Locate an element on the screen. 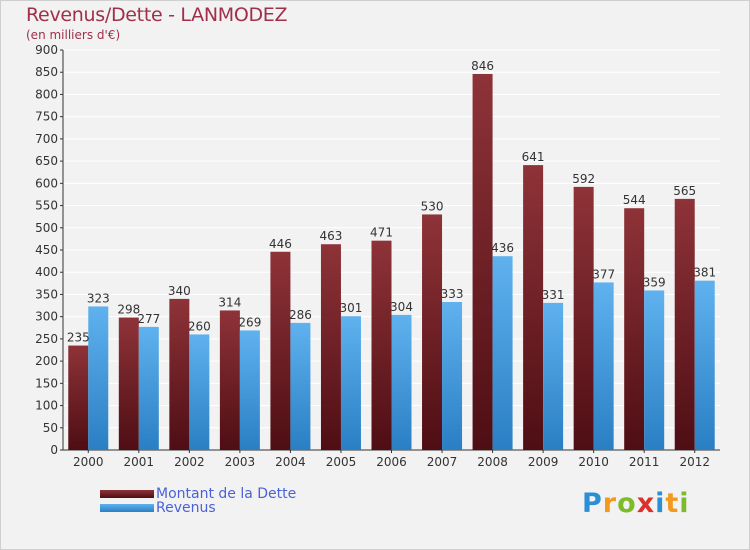 The image size is (750, 550). dette-value-label: 235 is located at coordinates (78, 338).